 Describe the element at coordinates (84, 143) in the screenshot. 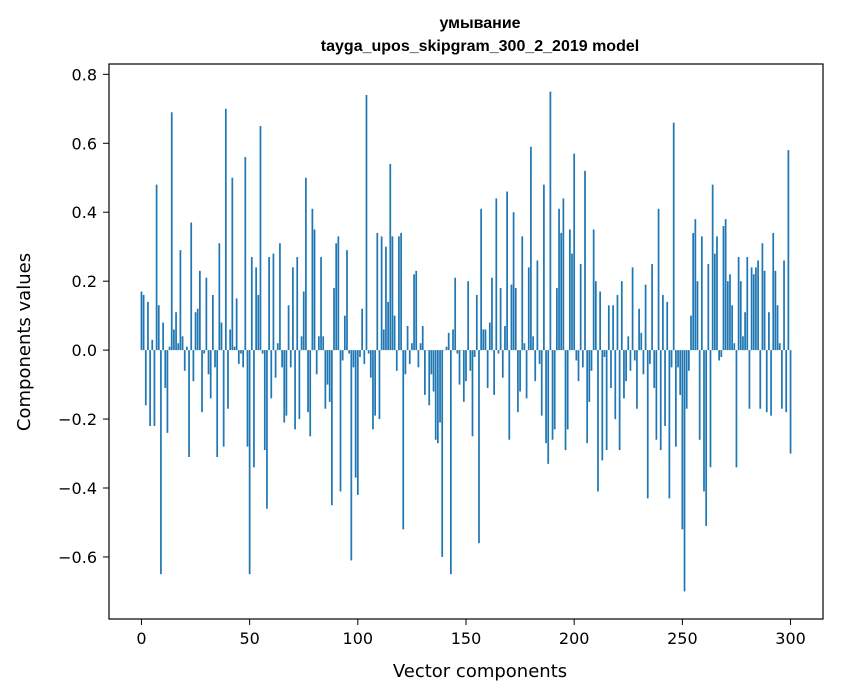

I see `y-tick-label-6: 0.6` at that location.